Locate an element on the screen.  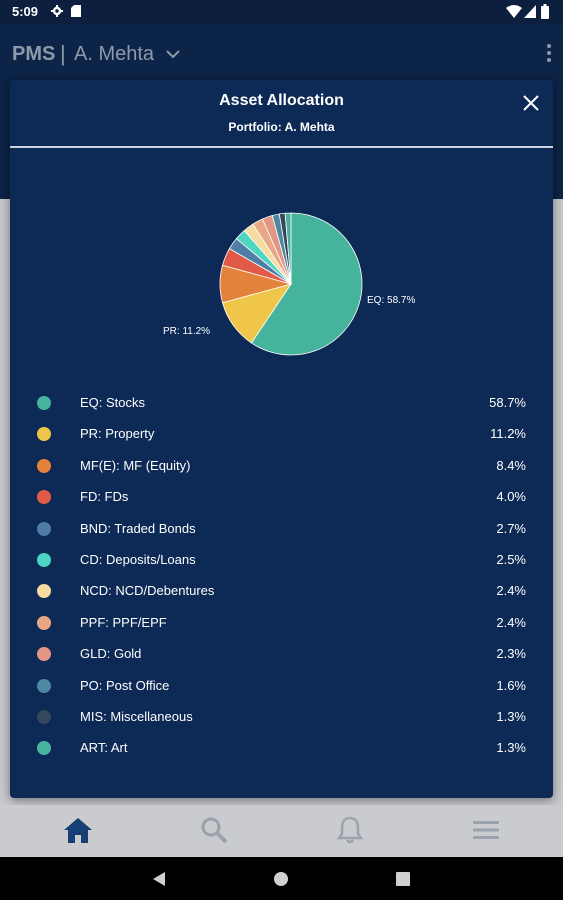
recents-icon is located at coordinates (403, 879).